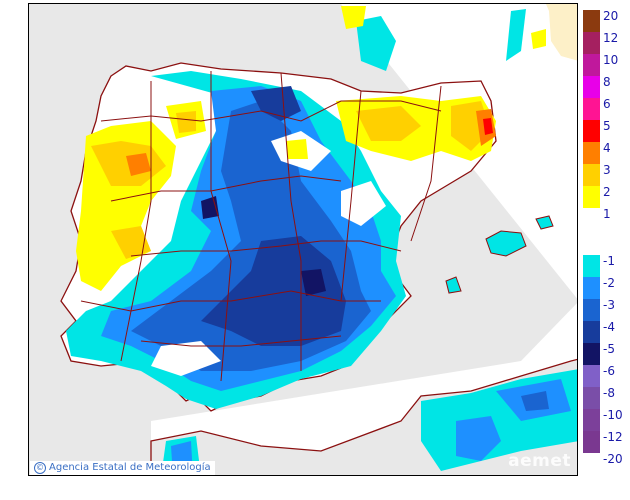 The height and width of the screenshot is (500, 630). I want to click on credit-label: © Agencia Estatal de Meteorología, so click(122, 468).